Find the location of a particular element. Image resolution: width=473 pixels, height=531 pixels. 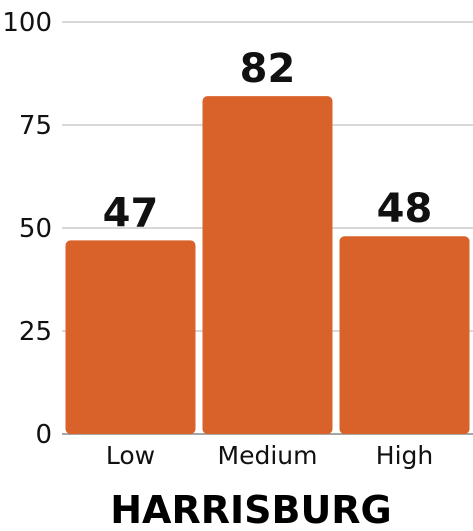

x-tick-label-low: Low is located at coordinates (130, 455).